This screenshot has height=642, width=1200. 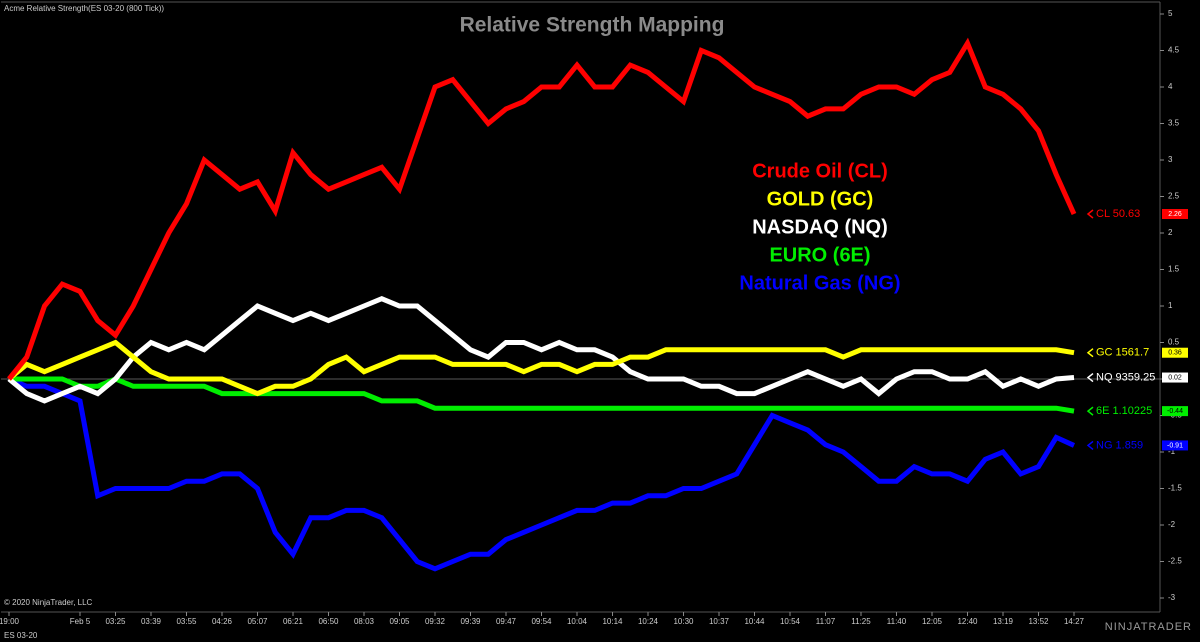 I want to click on x-tick-label: 11:40, so click(x=897, y=621).